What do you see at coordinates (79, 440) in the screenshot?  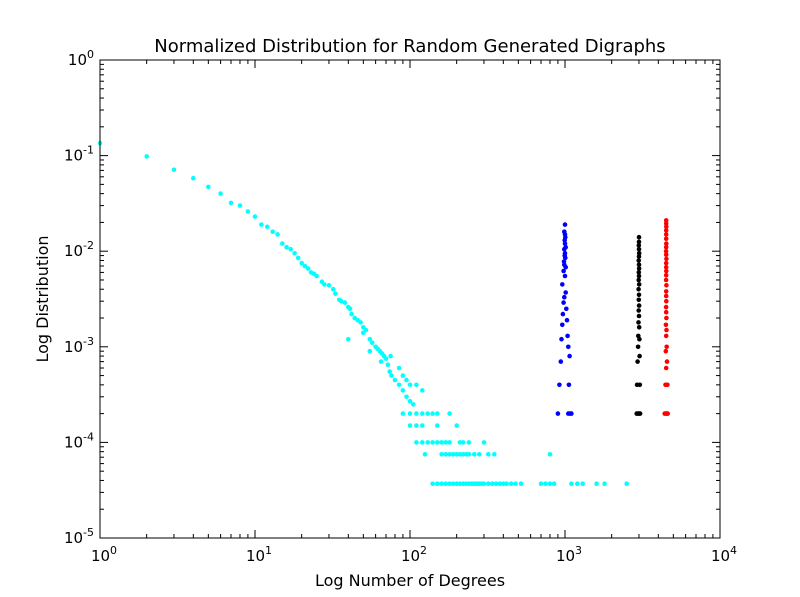 I see `y-tick-label: 10⁻⁴` at bounding box center [79, 440].